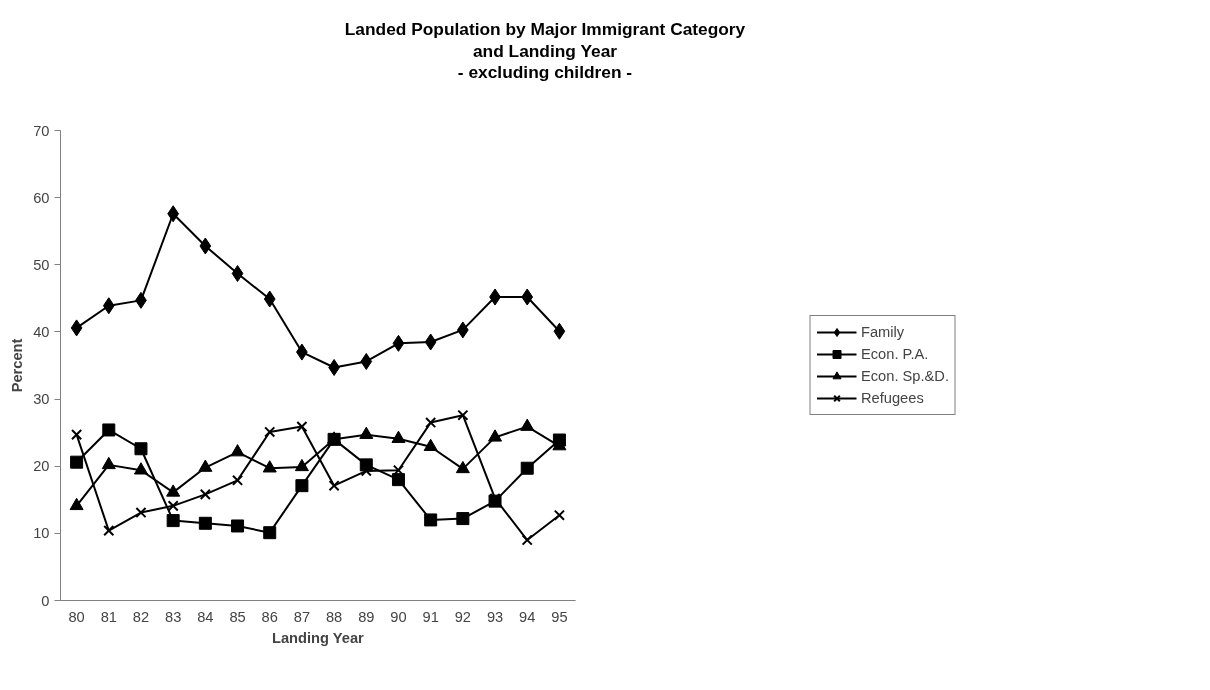 The image size is (1210, 690). Describe the element at coordinates (905, 376) in the screenshot. I see `legend-label: Econ. Sp.&D.` at that location.